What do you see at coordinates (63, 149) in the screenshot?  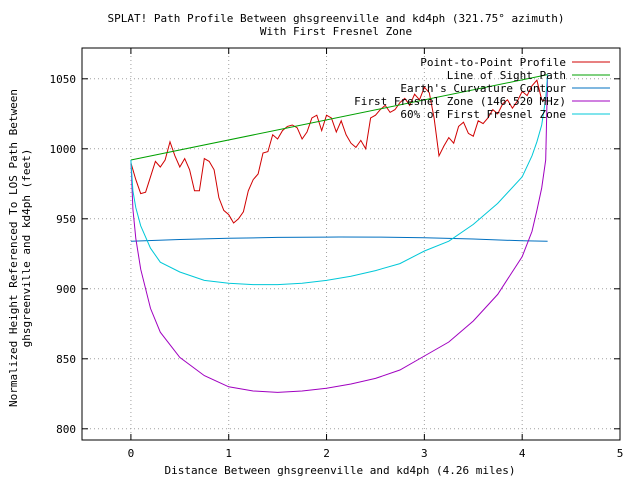 I see `y-tick-label: 1000` at bounding box center [63, 149].